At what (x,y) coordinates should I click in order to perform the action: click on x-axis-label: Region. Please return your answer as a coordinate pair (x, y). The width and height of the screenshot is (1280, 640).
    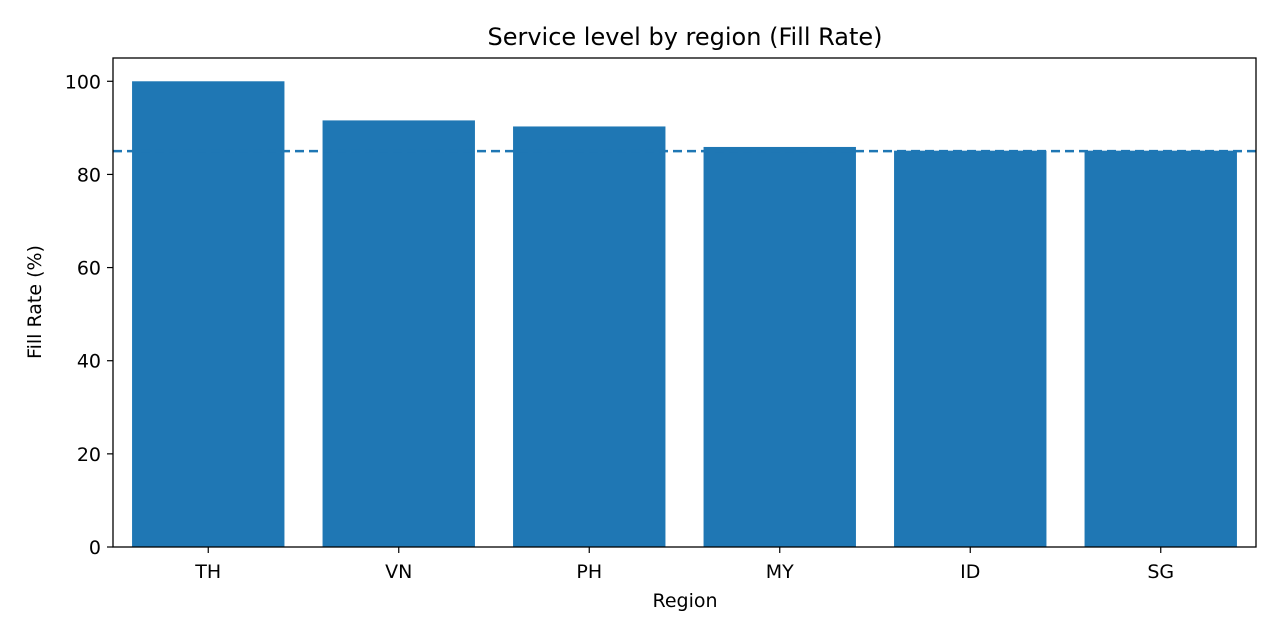
    Looking at the image, I should click on (684, 601).